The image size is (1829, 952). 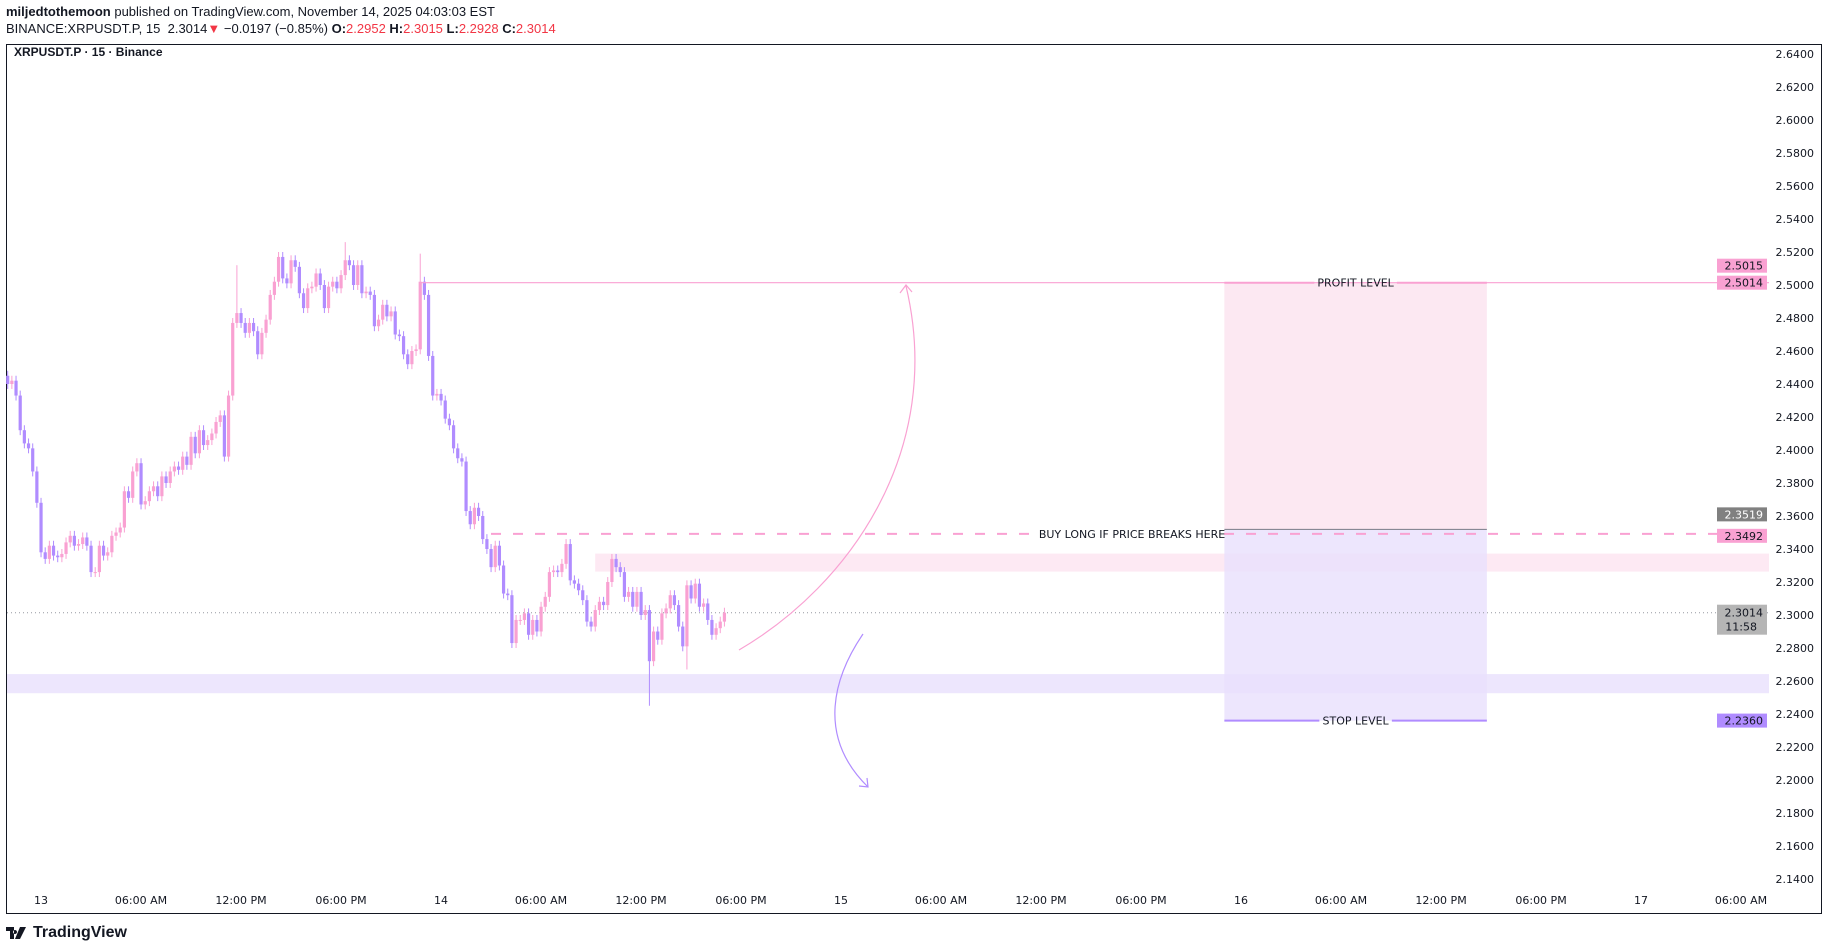 I want to click on resistance-zone, so click(x=1182, y=562).